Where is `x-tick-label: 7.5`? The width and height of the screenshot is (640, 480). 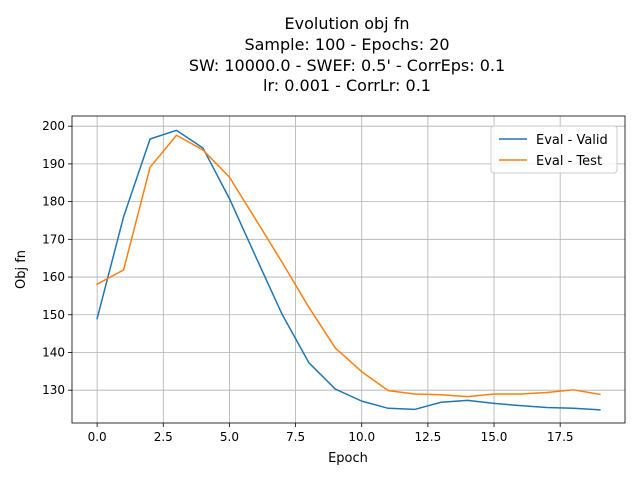 x-tick-label: 7.5 is located at coordinates (295, 437).